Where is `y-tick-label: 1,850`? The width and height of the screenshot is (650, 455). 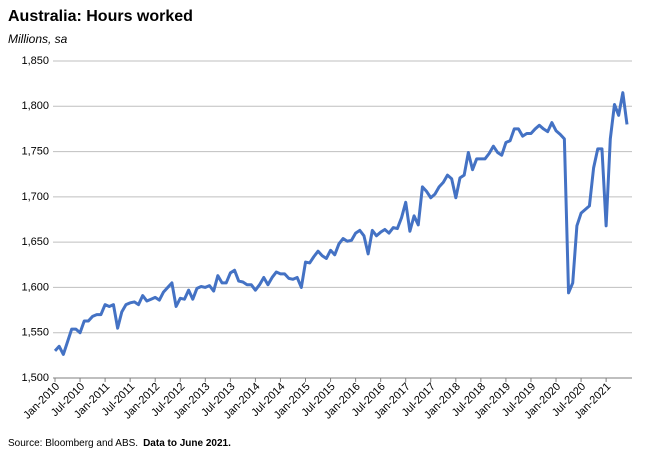
y-tick-label: 1,850 is located at coordinates (35, 61).